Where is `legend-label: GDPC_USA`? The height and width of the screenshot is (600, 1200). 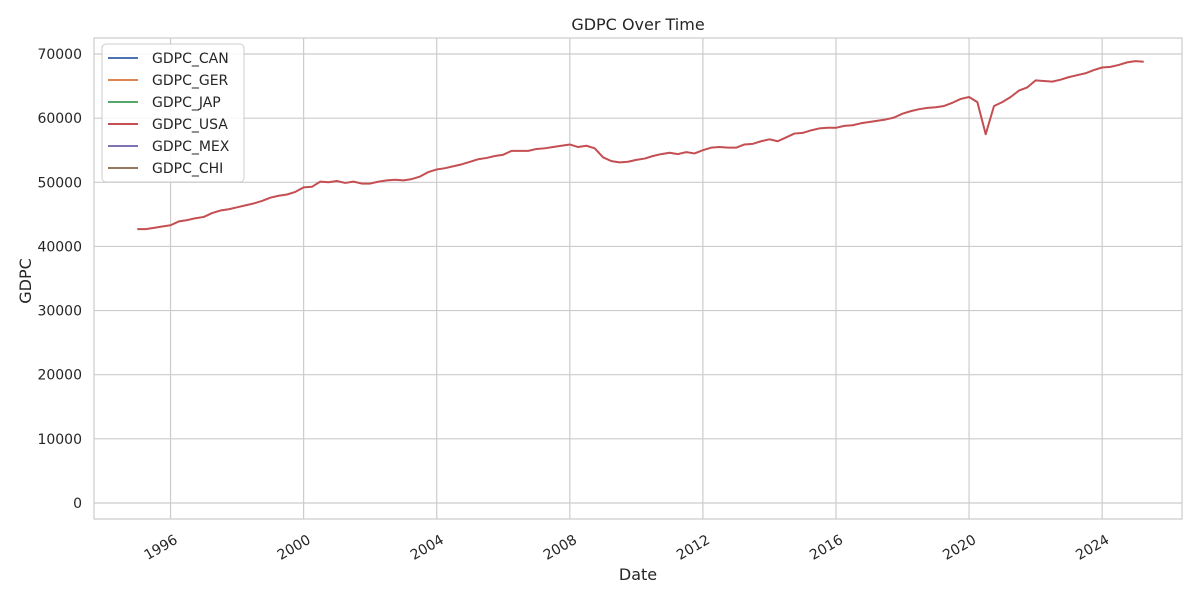
legend-label: GDPC_USA is located at coordinates (190, 125).